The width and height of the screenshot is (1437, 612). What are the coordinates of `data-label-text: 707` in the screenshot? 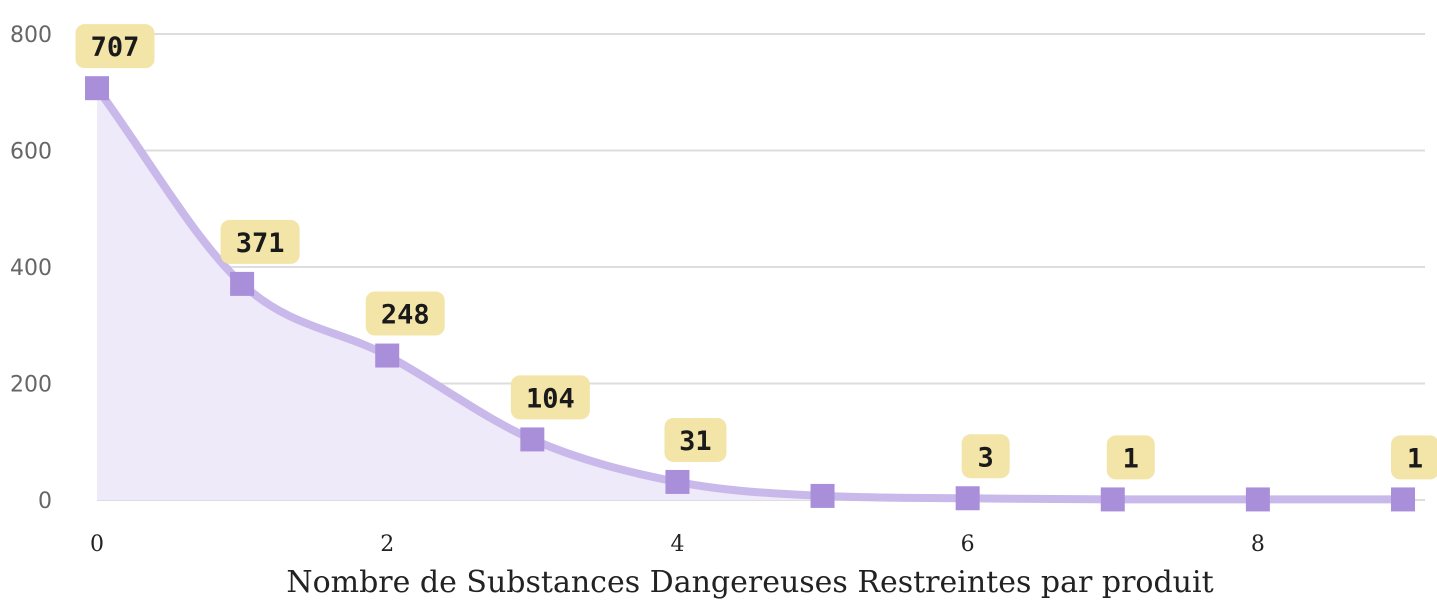 It's located at (115, 47).